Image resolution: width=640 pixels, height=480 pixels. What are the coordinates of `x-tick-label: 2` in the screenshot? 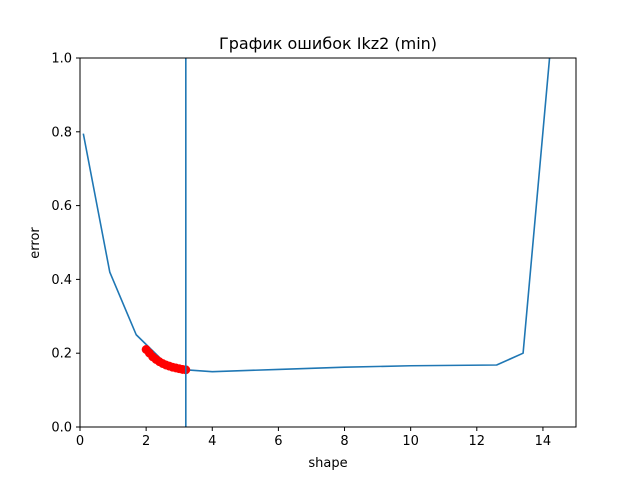 It's located at (146, 441).